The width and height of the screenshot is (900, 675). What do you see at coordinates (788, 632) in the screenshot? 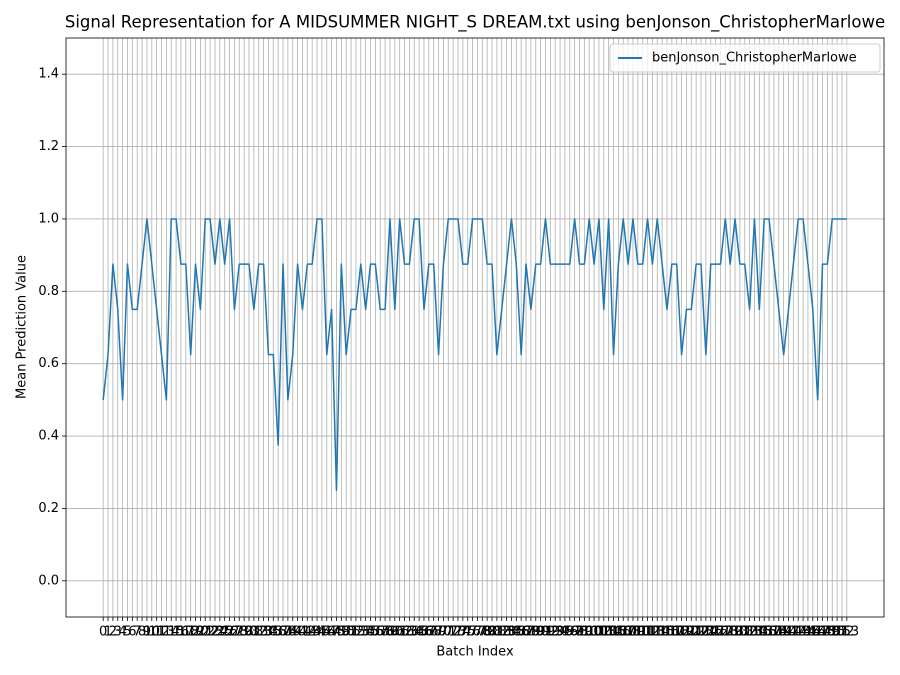
I see `x-tick-label: 141` at bounding box center [788, 632].